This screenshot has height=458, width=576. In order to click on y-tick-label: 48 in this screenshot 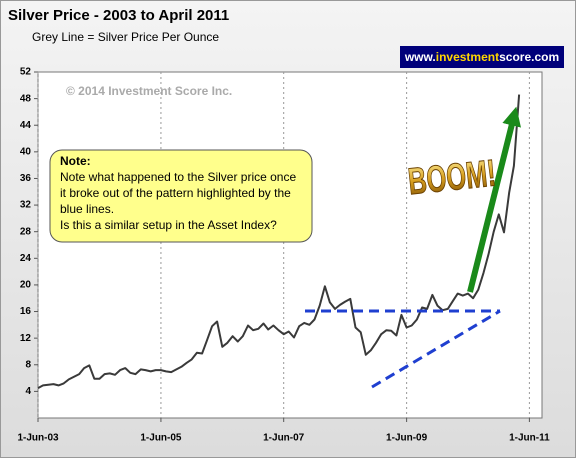, I will do `click(26, 98)`.